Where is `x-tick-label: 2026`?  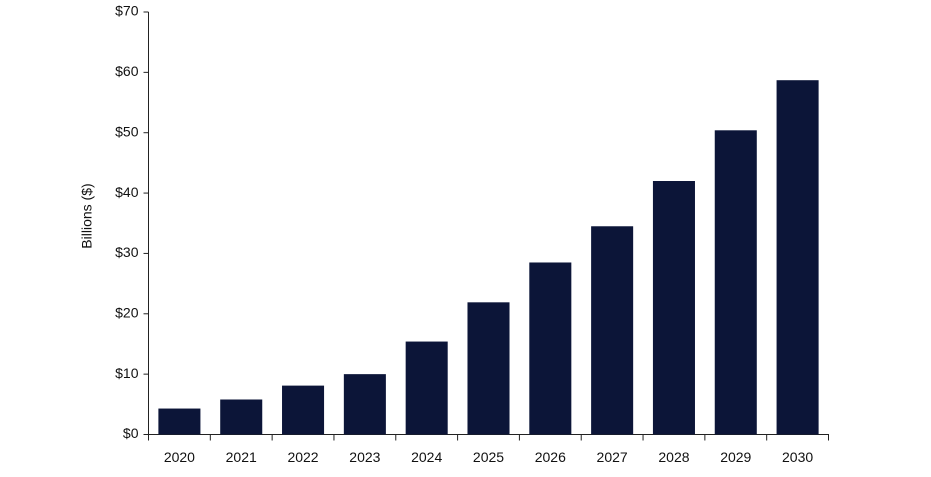 x-tick-label: 2026 is located at coordinates (550, 457).